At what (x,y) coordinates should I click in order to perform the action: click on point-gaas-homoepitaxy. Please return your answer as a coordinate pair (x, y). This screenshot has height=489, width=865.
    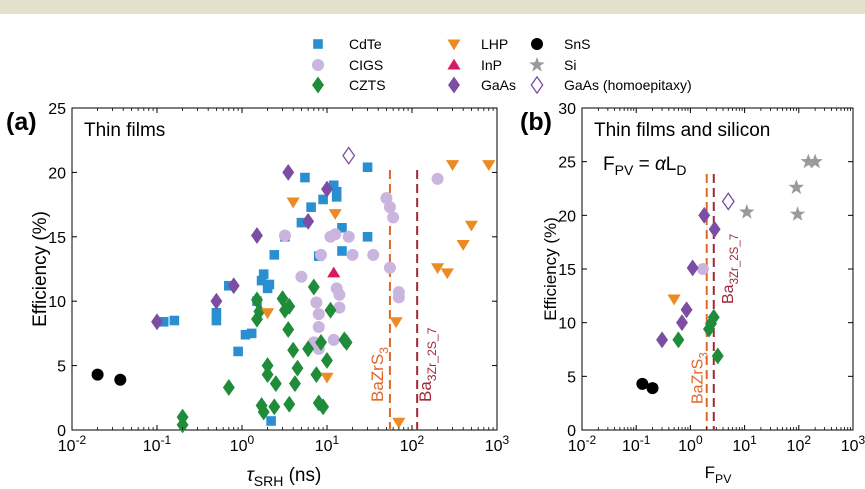
    Looking at the image, I should click on (728, 201).